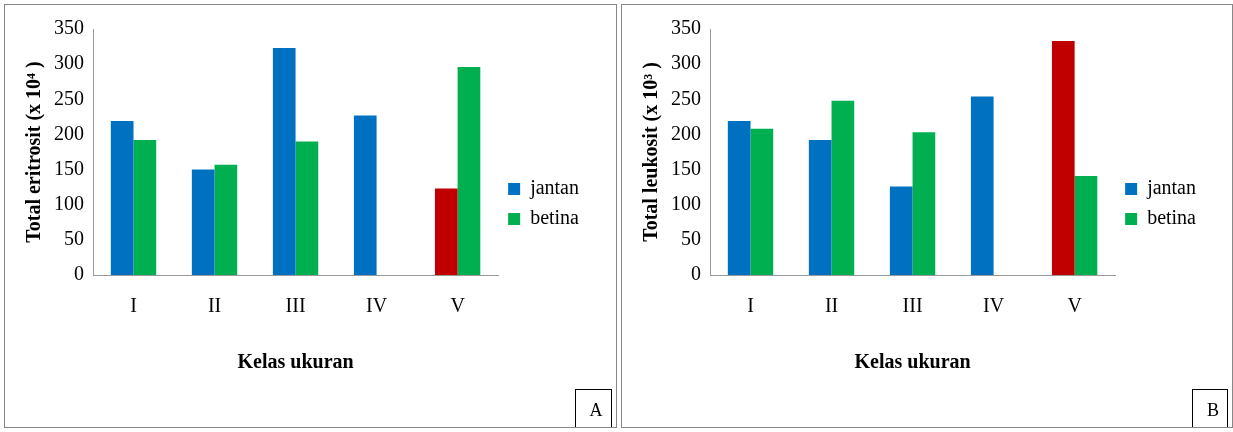 The height and width of the screenshot is (432, 1233). I want to click on text: A, so click(593, 408).